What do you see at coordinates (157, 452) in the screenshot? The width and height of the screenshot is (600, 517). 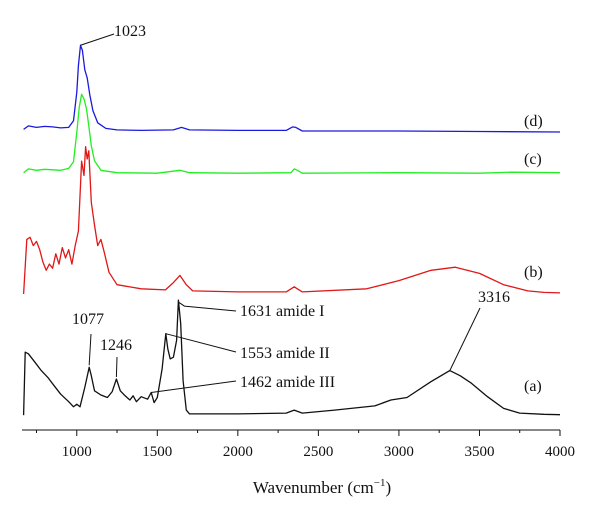 I see `x-tick-label-1: 1500` at bounding box center [157, 452].